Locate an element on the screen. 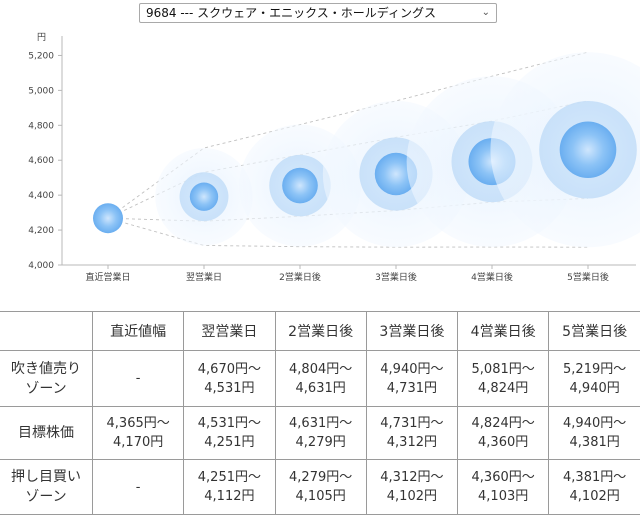 The width and height of the screenshot is (640, 515). cell-line: 4,105円 is located at coordinates (320, 496).